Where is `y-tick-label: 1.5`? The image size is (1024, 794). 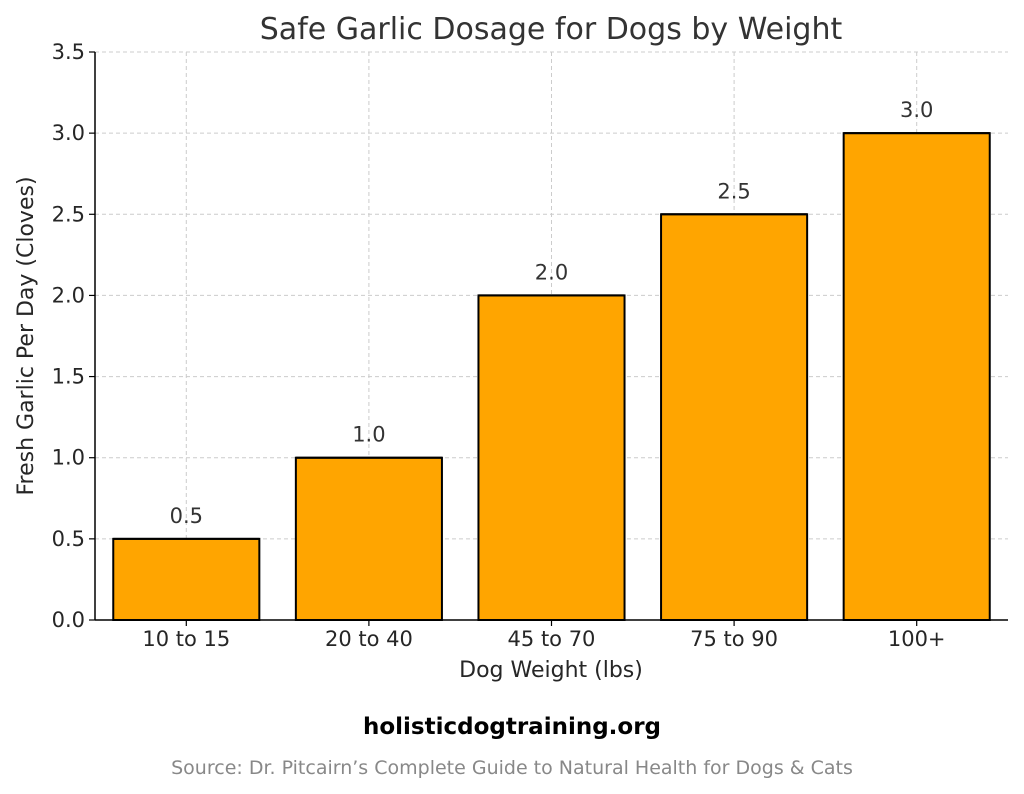 y-tick-label: 1.5 is located at coordinates (68, 377).